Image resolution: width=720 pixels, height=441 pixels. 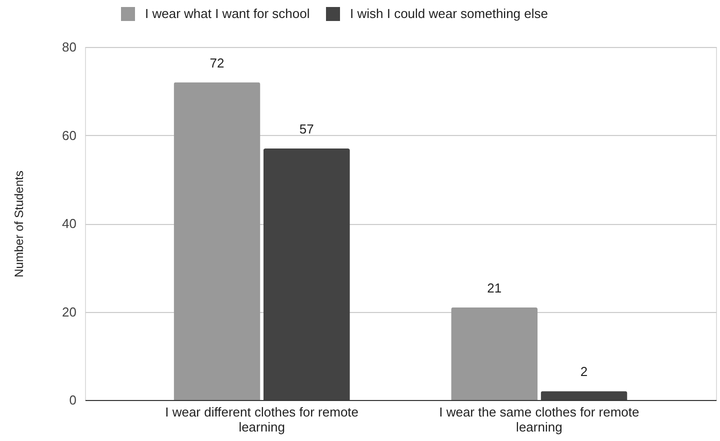 I want to click on y-tick-label: 20, so click(x=69, y=312).